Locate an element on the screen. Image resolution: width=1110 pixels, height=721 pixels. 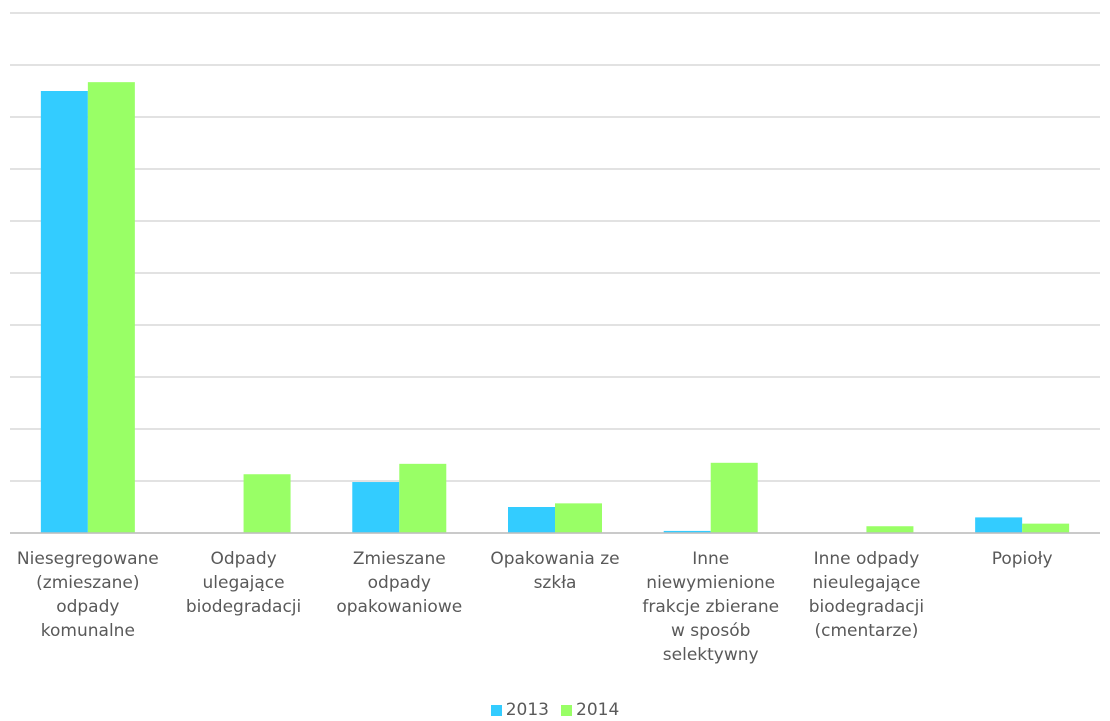
category-label: Popioły is located at coordinates (1022, 559).